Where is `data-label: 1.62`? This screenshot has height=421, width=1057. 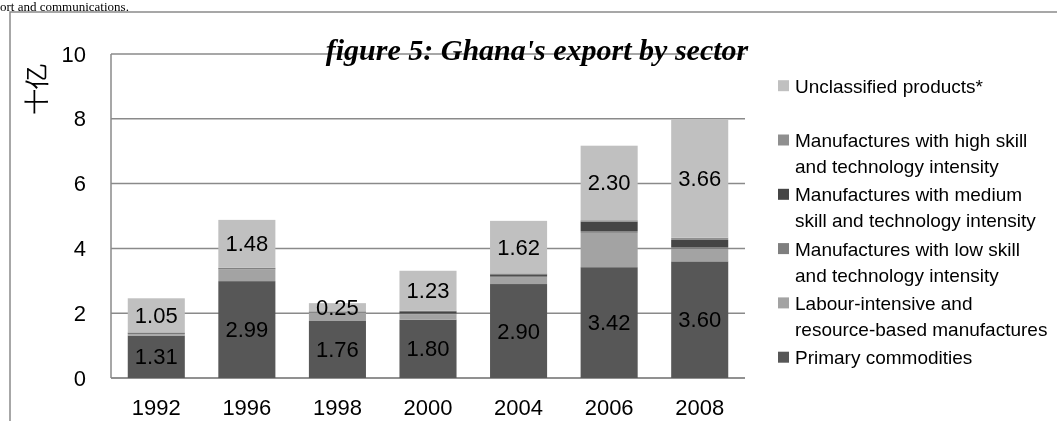
data-label: 1.62 is located at coordinates (518, 247).